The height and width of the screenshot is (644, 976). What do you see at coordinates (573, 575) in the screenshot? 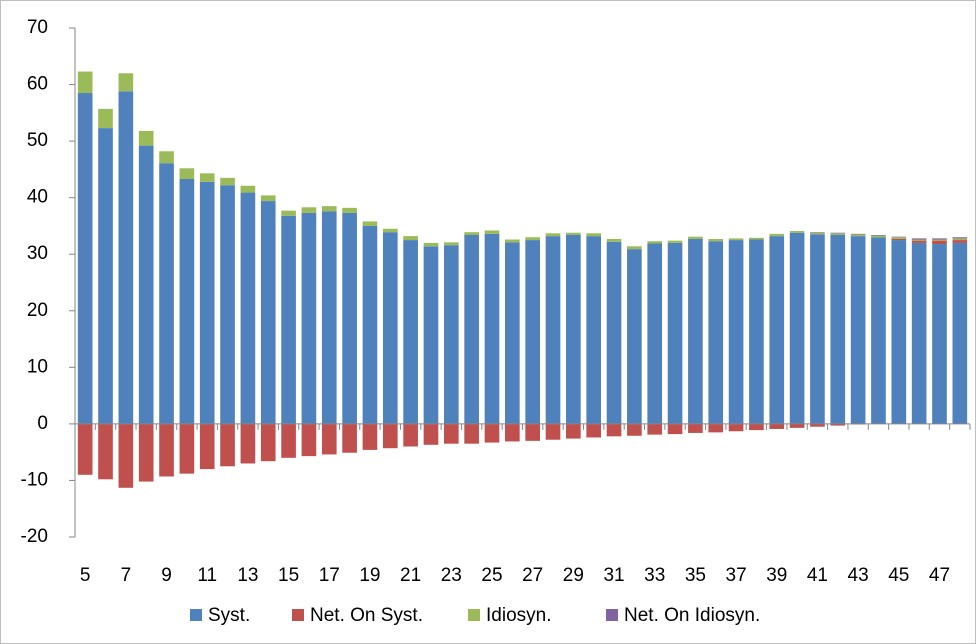
I see `x-tick-label: 29` at bounding box center [573, 575].